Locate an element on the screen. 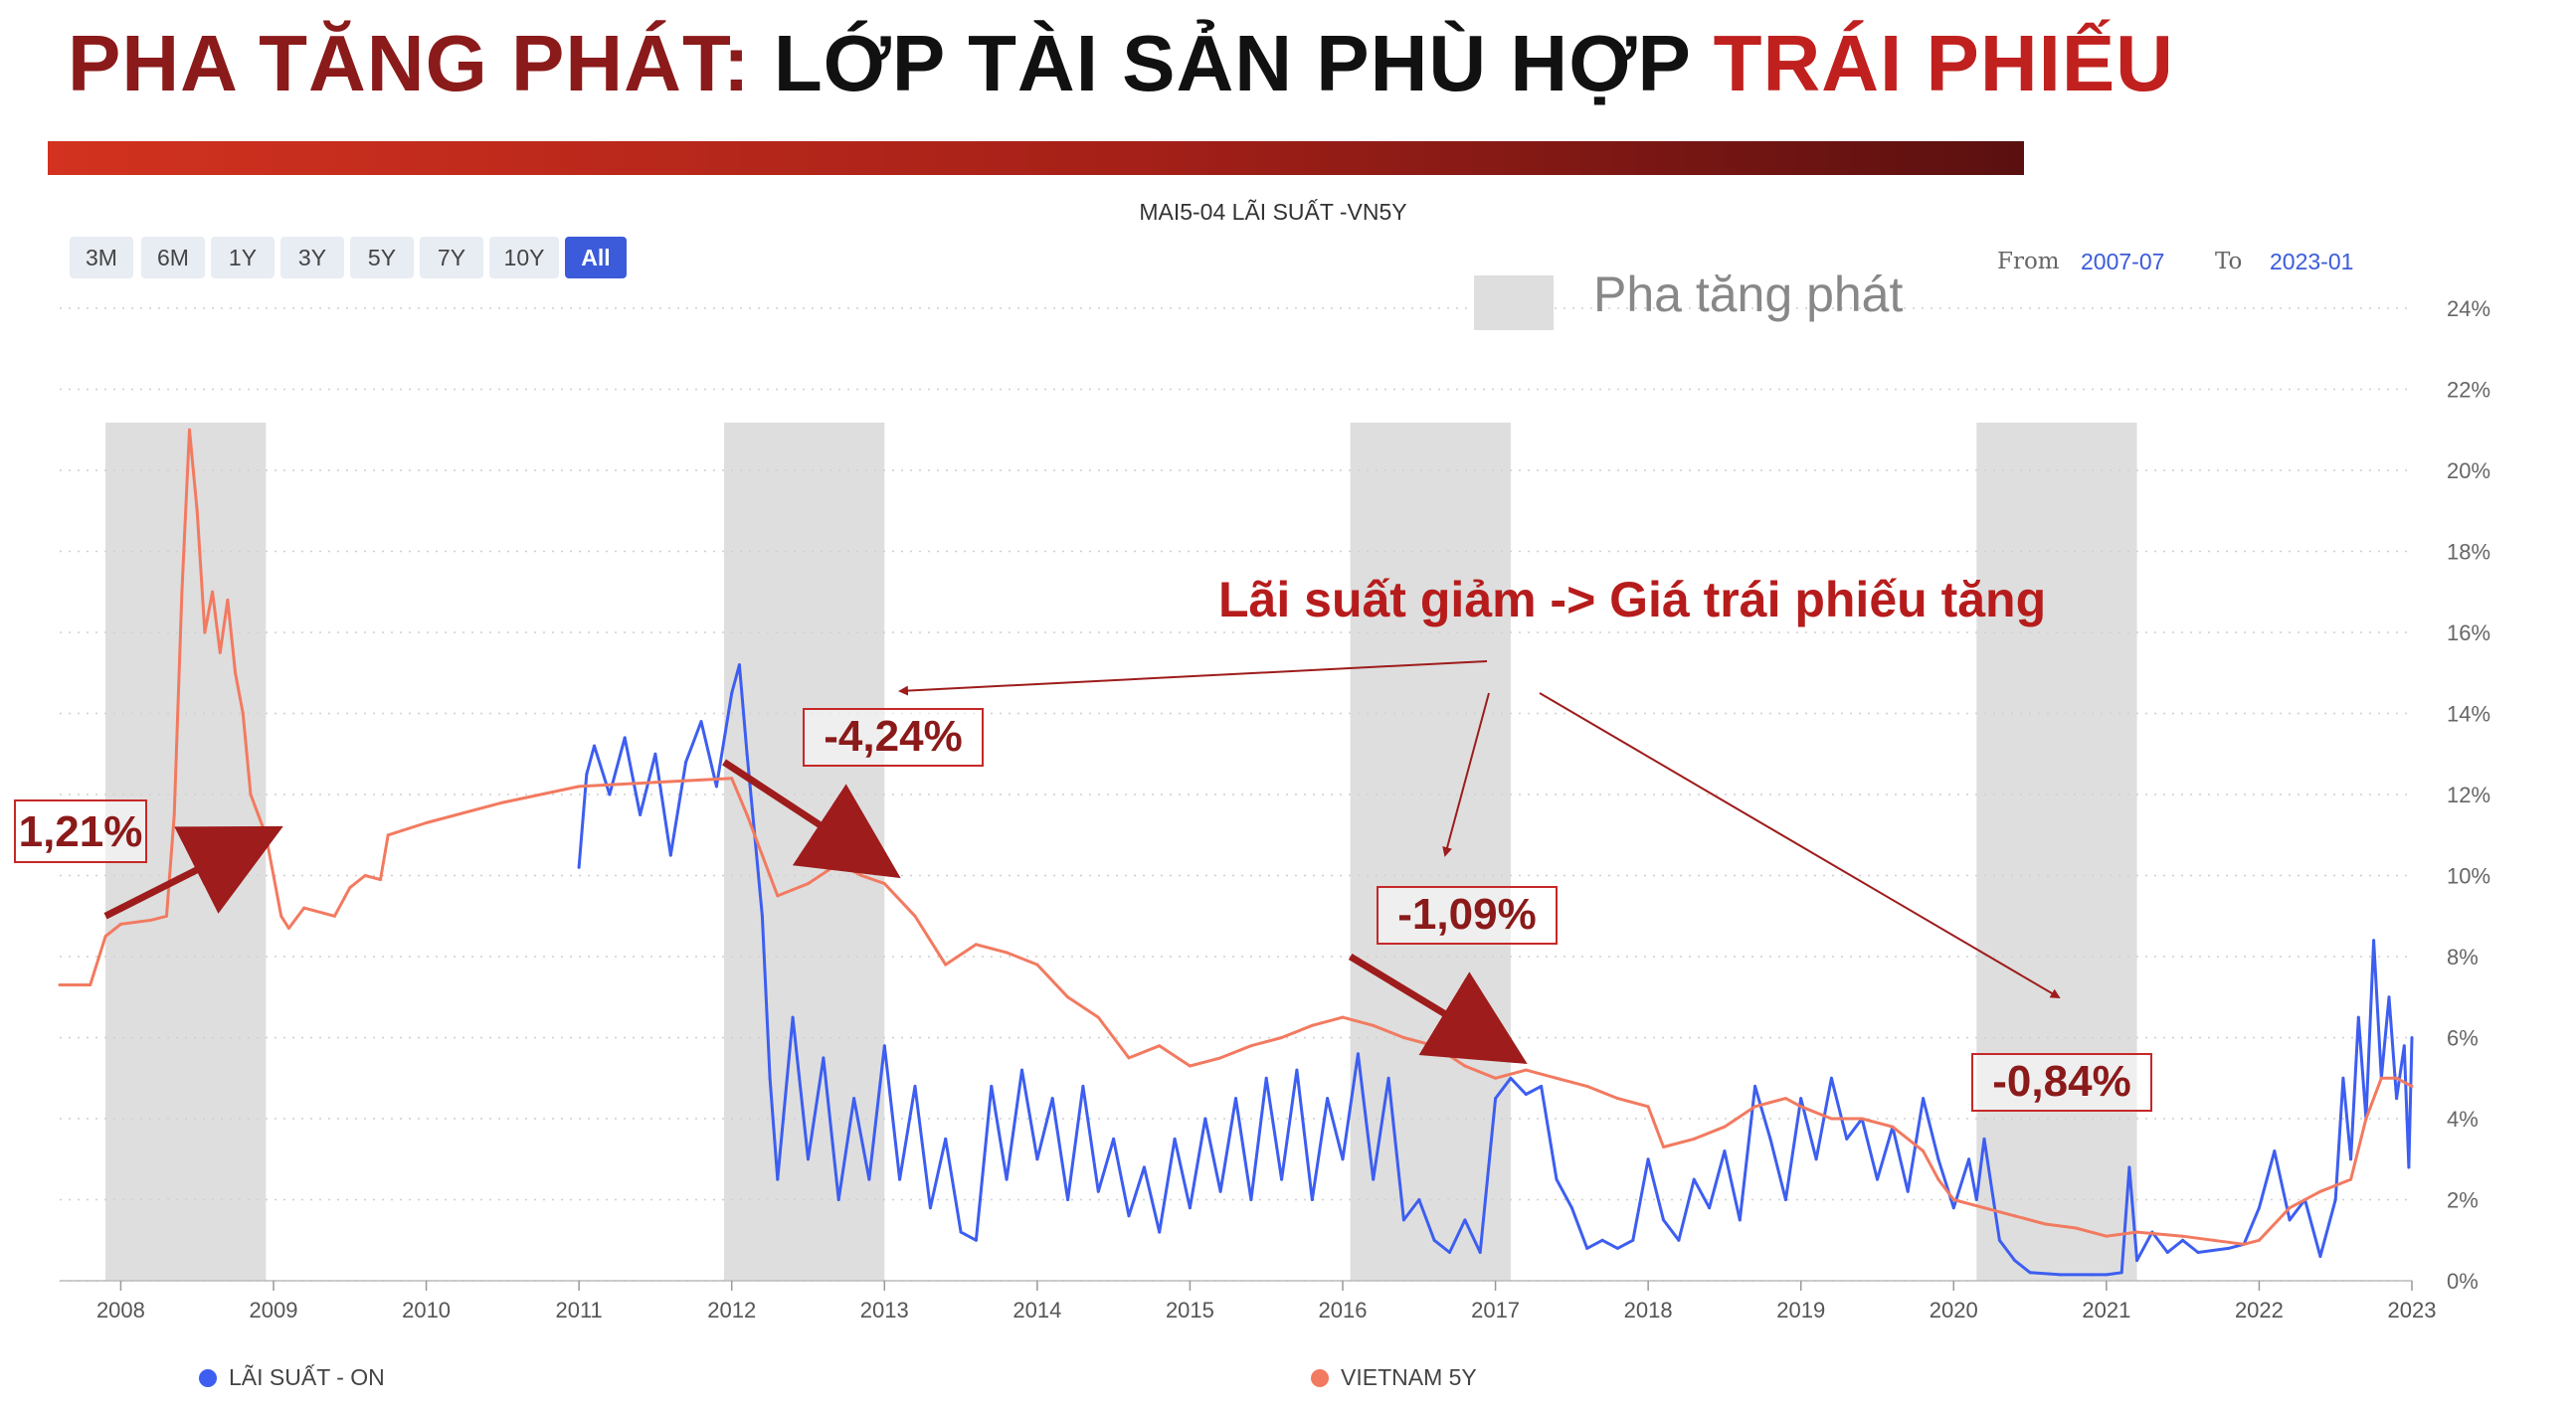 Image resolution: width=2576 pixels, height=1412 pixels. range-button-3y: 3Y is located at coordinates (312, 257).